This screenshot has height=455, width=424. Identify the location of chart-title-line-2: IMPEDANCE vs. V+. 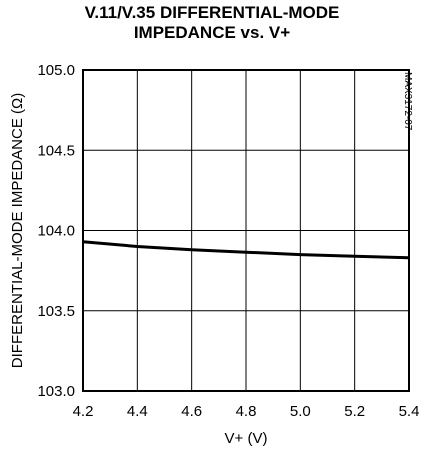
(212, 32).